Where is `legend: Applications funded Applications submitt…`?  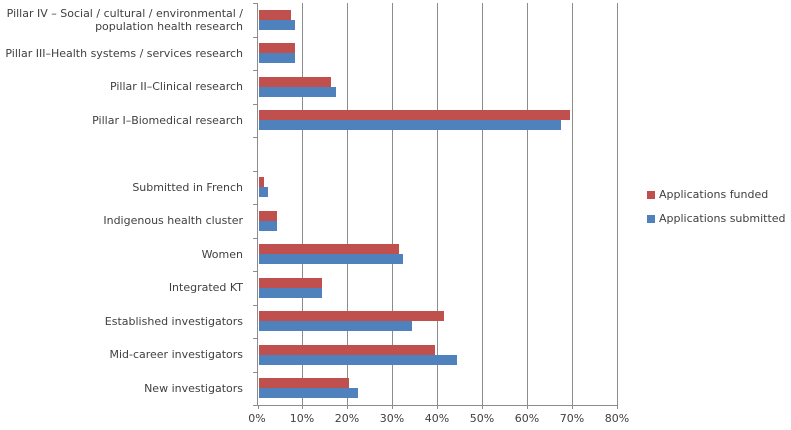
legend: Applications funded Applications submitt… is located at coordinates (716, 206).